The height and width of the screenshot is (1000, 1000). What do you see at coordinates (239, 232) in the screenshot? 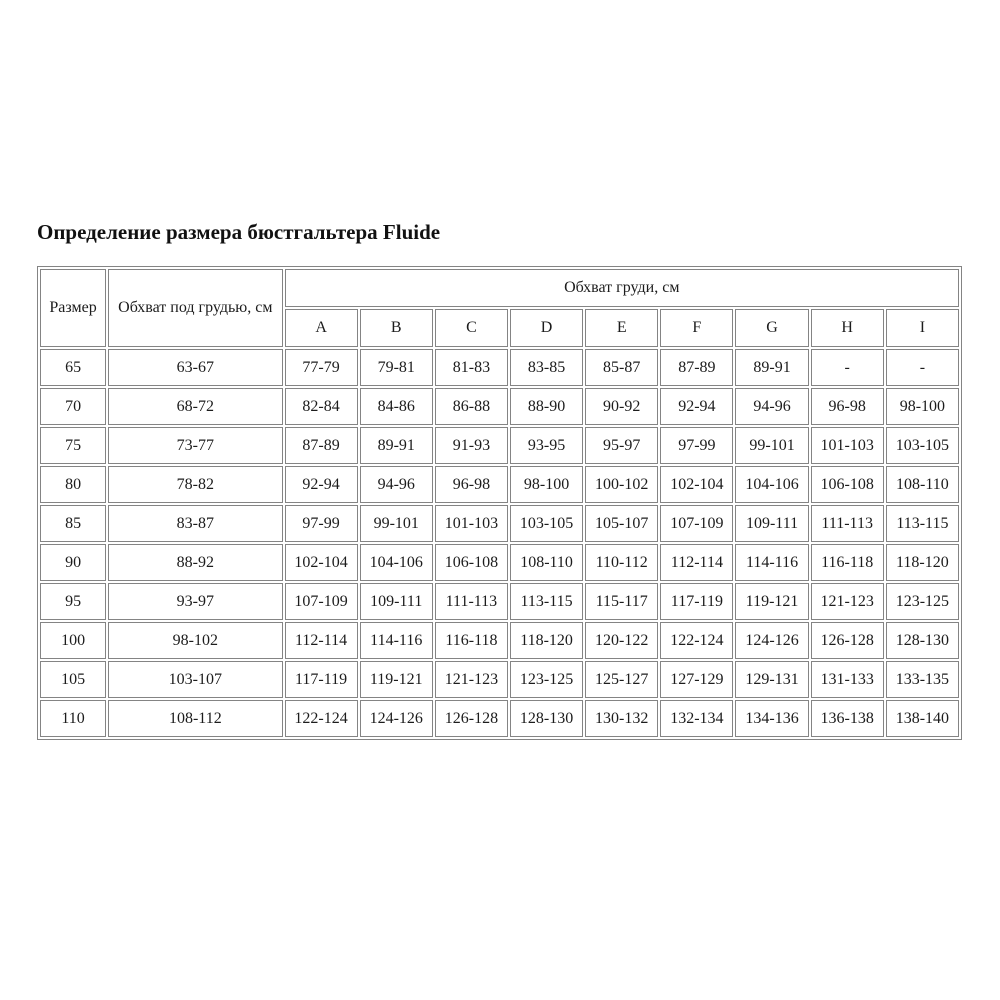
I see `page-title: Определение размера бюстгальтера Fluide` at bounding box center [239, 232].